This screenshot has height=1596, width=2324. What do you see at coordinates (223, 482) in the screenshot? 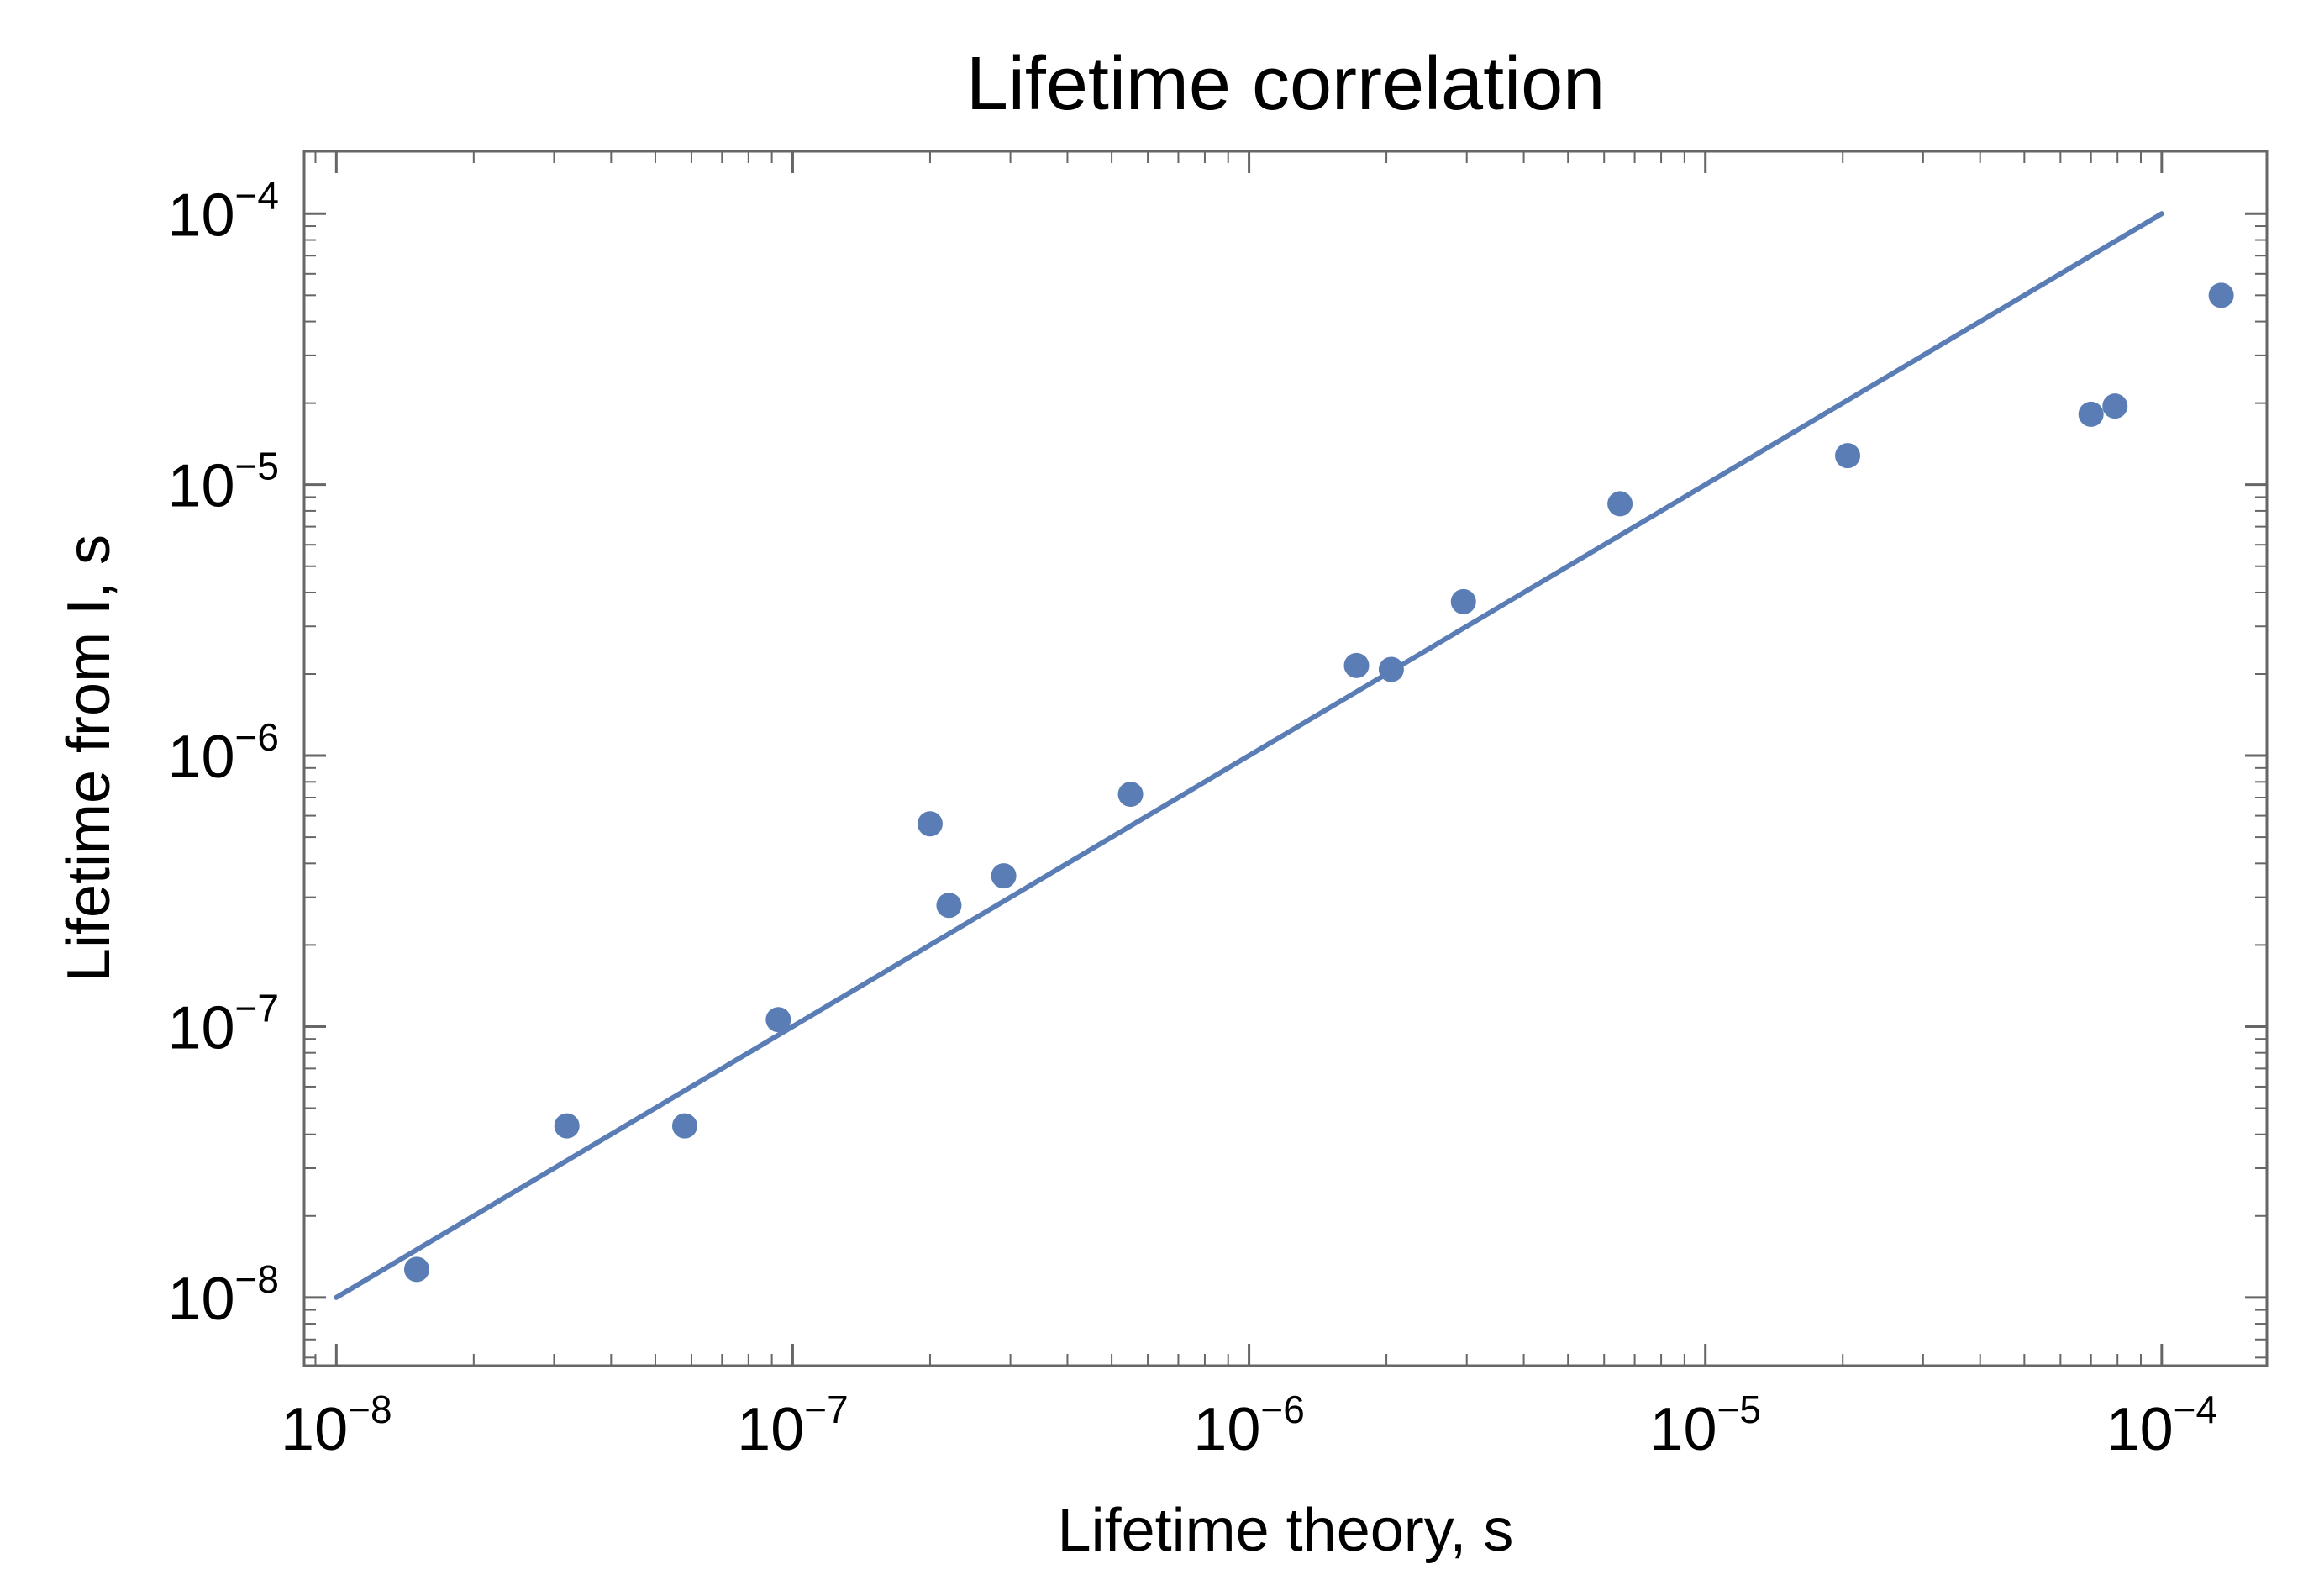
I see `y-tick-label: 10⁻⁵` at bounding box center [223, 482].